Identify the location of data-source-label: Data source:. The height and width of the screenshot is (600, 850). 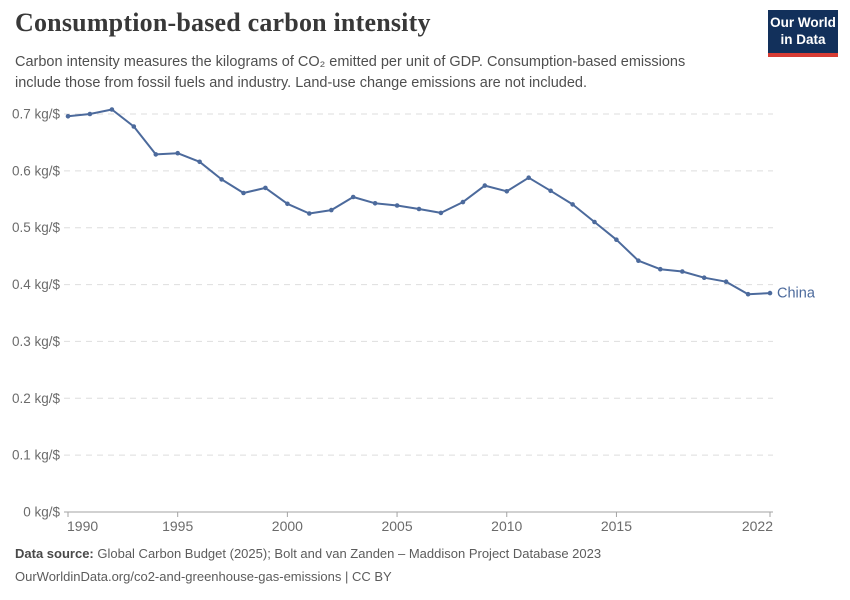
(54, 553).